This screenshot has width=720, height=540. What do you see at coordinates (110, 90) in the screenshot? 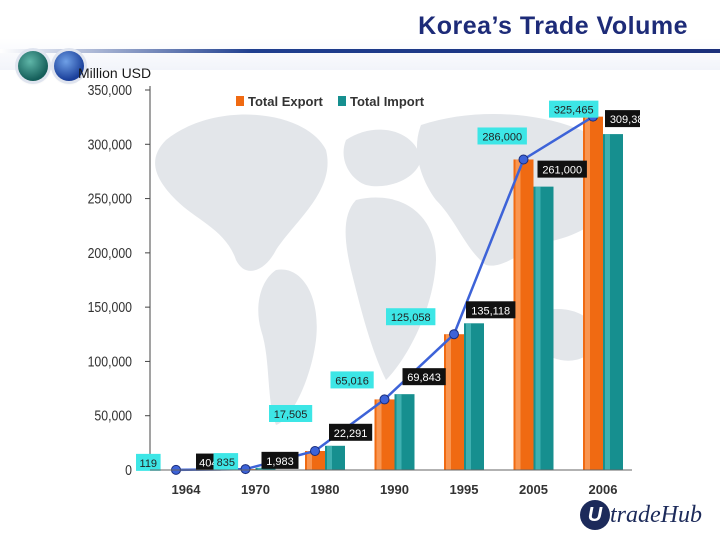
I see `y-tick-label: 350,000` at bounding box center [110, 90].